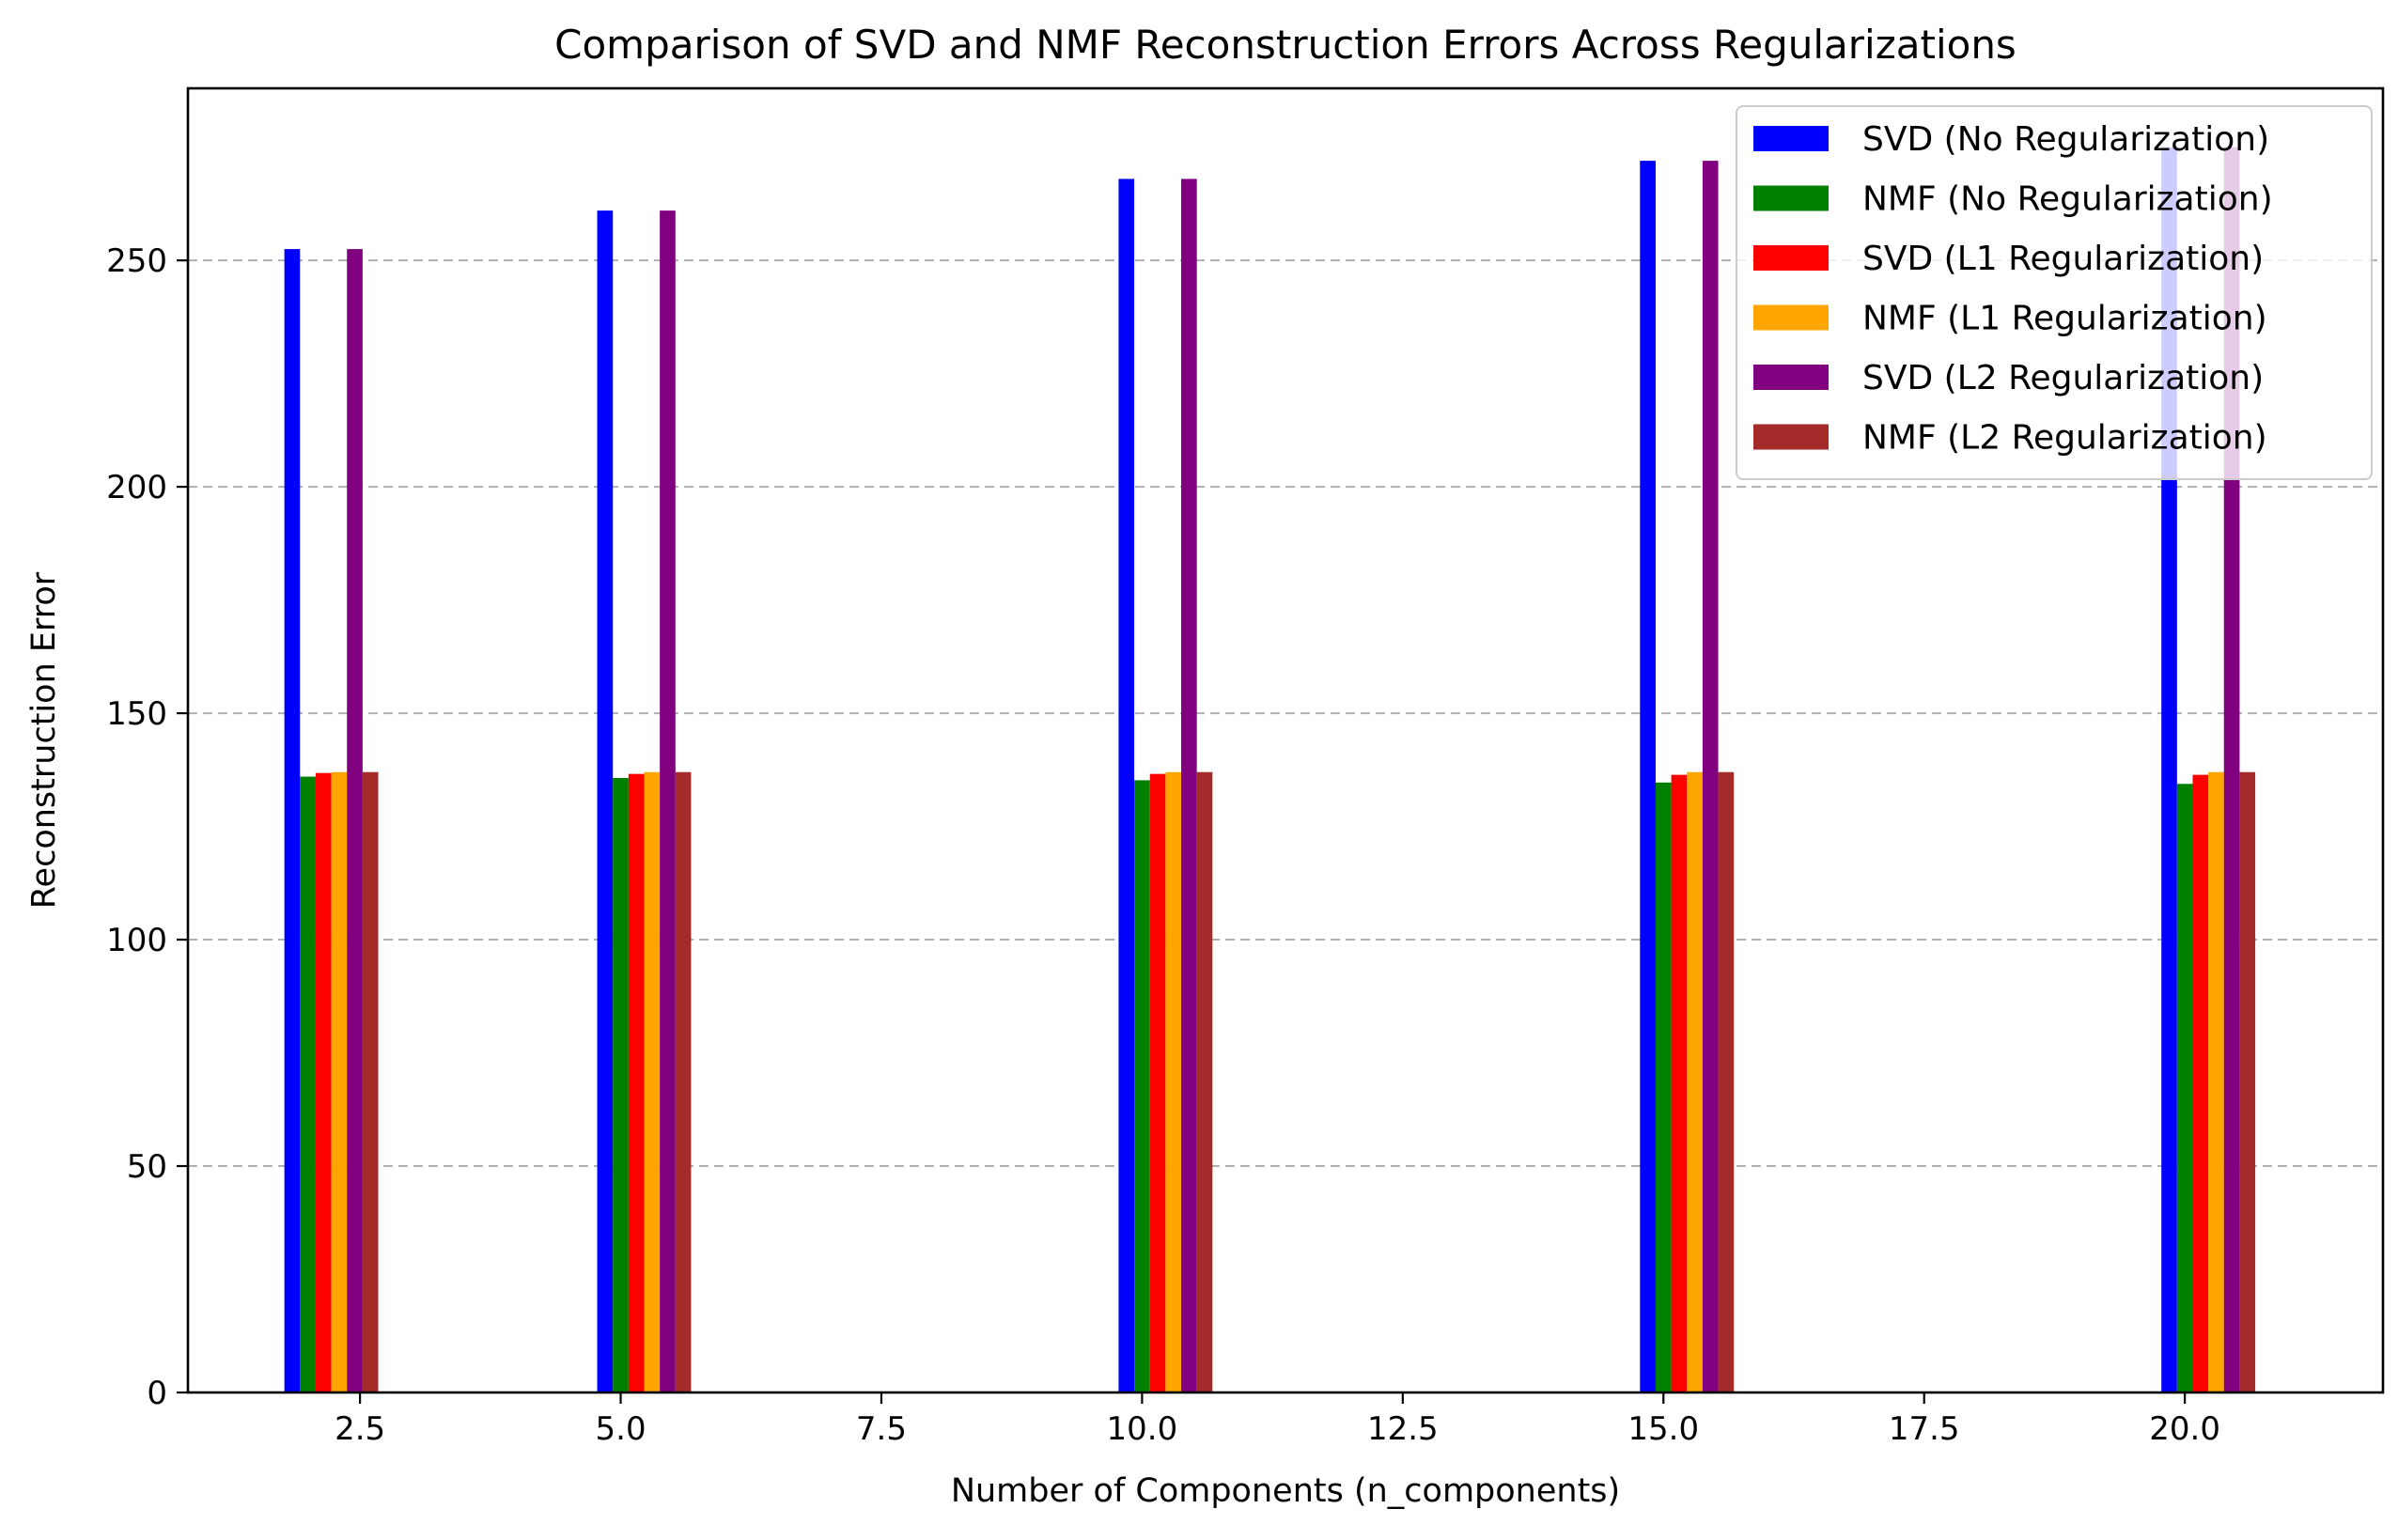 This screenshot has height=1540, width=2398. I want to click on legend-label: SVD (No Regularization), so click(2066, 139).